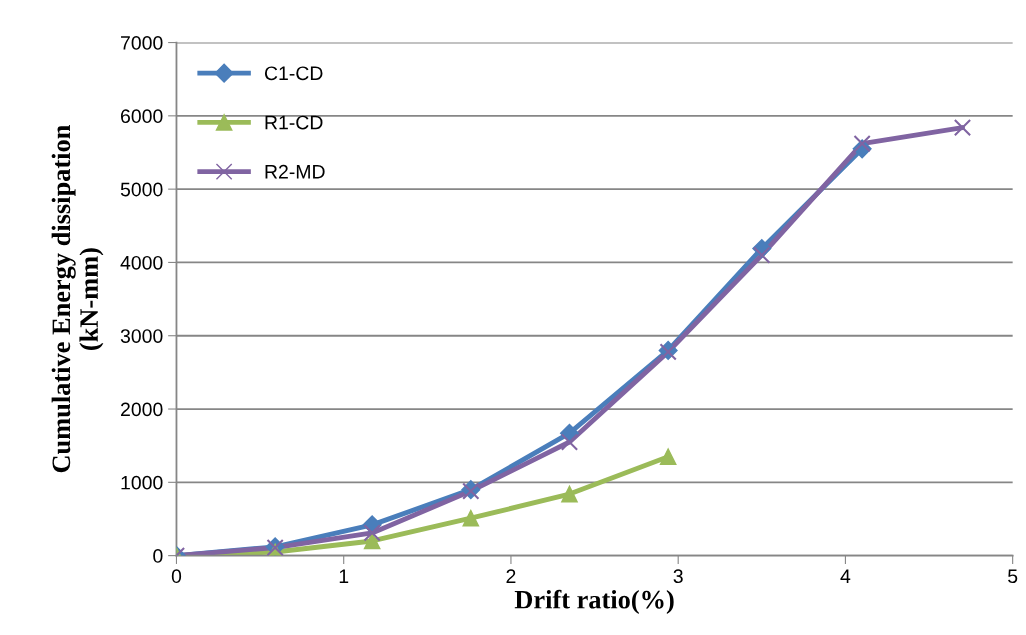 Image resolution: width=1026 pixels, height=635 pixels. Describe the element at coordinates (293, 73) in the screenshot. I see `legend-label: C1-CD` at that location.